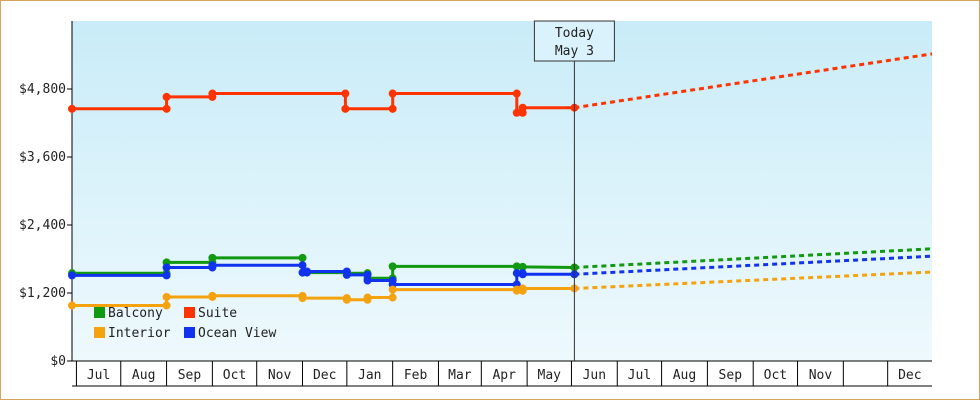 The width and height of the screenshot is (980, 401). Describe the element at coordinates (416, 375) in the screenshot. I see `x-tick-label: Feb` at that location.